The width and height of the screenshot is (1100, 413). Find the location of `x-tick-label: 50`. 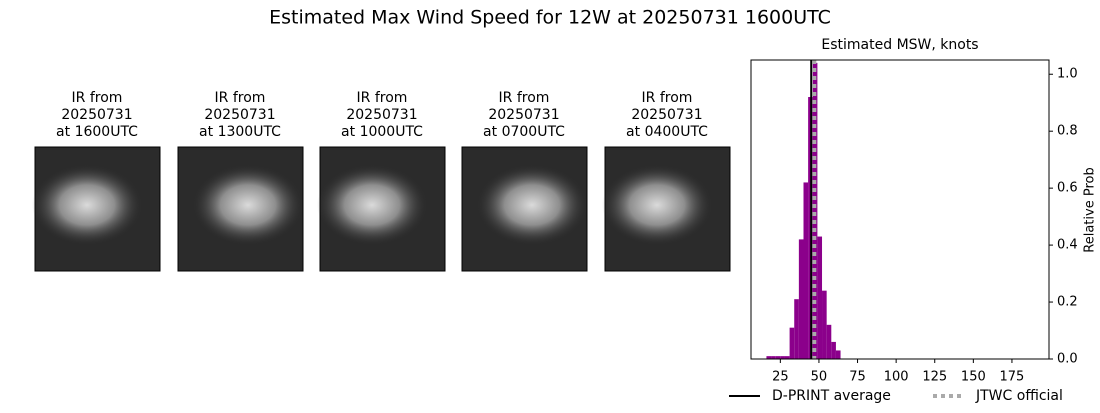

x-tick-label: 50 is located at coordinates (819, 377).